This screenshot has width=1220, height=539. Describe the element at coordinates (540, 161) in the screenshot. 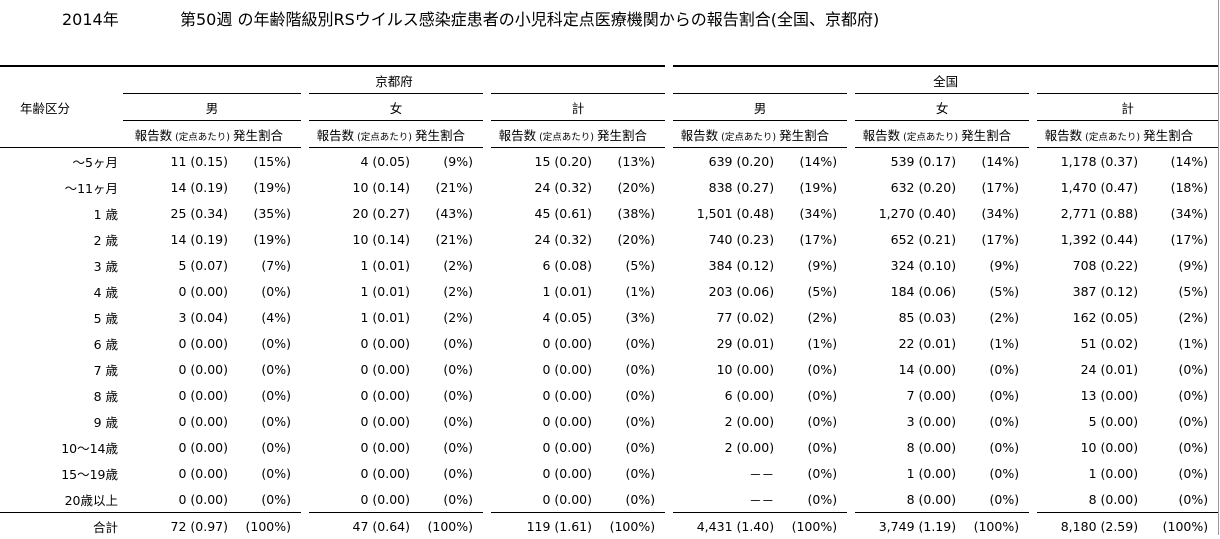

I see `count-cell: 15 (0.20)` at that location.